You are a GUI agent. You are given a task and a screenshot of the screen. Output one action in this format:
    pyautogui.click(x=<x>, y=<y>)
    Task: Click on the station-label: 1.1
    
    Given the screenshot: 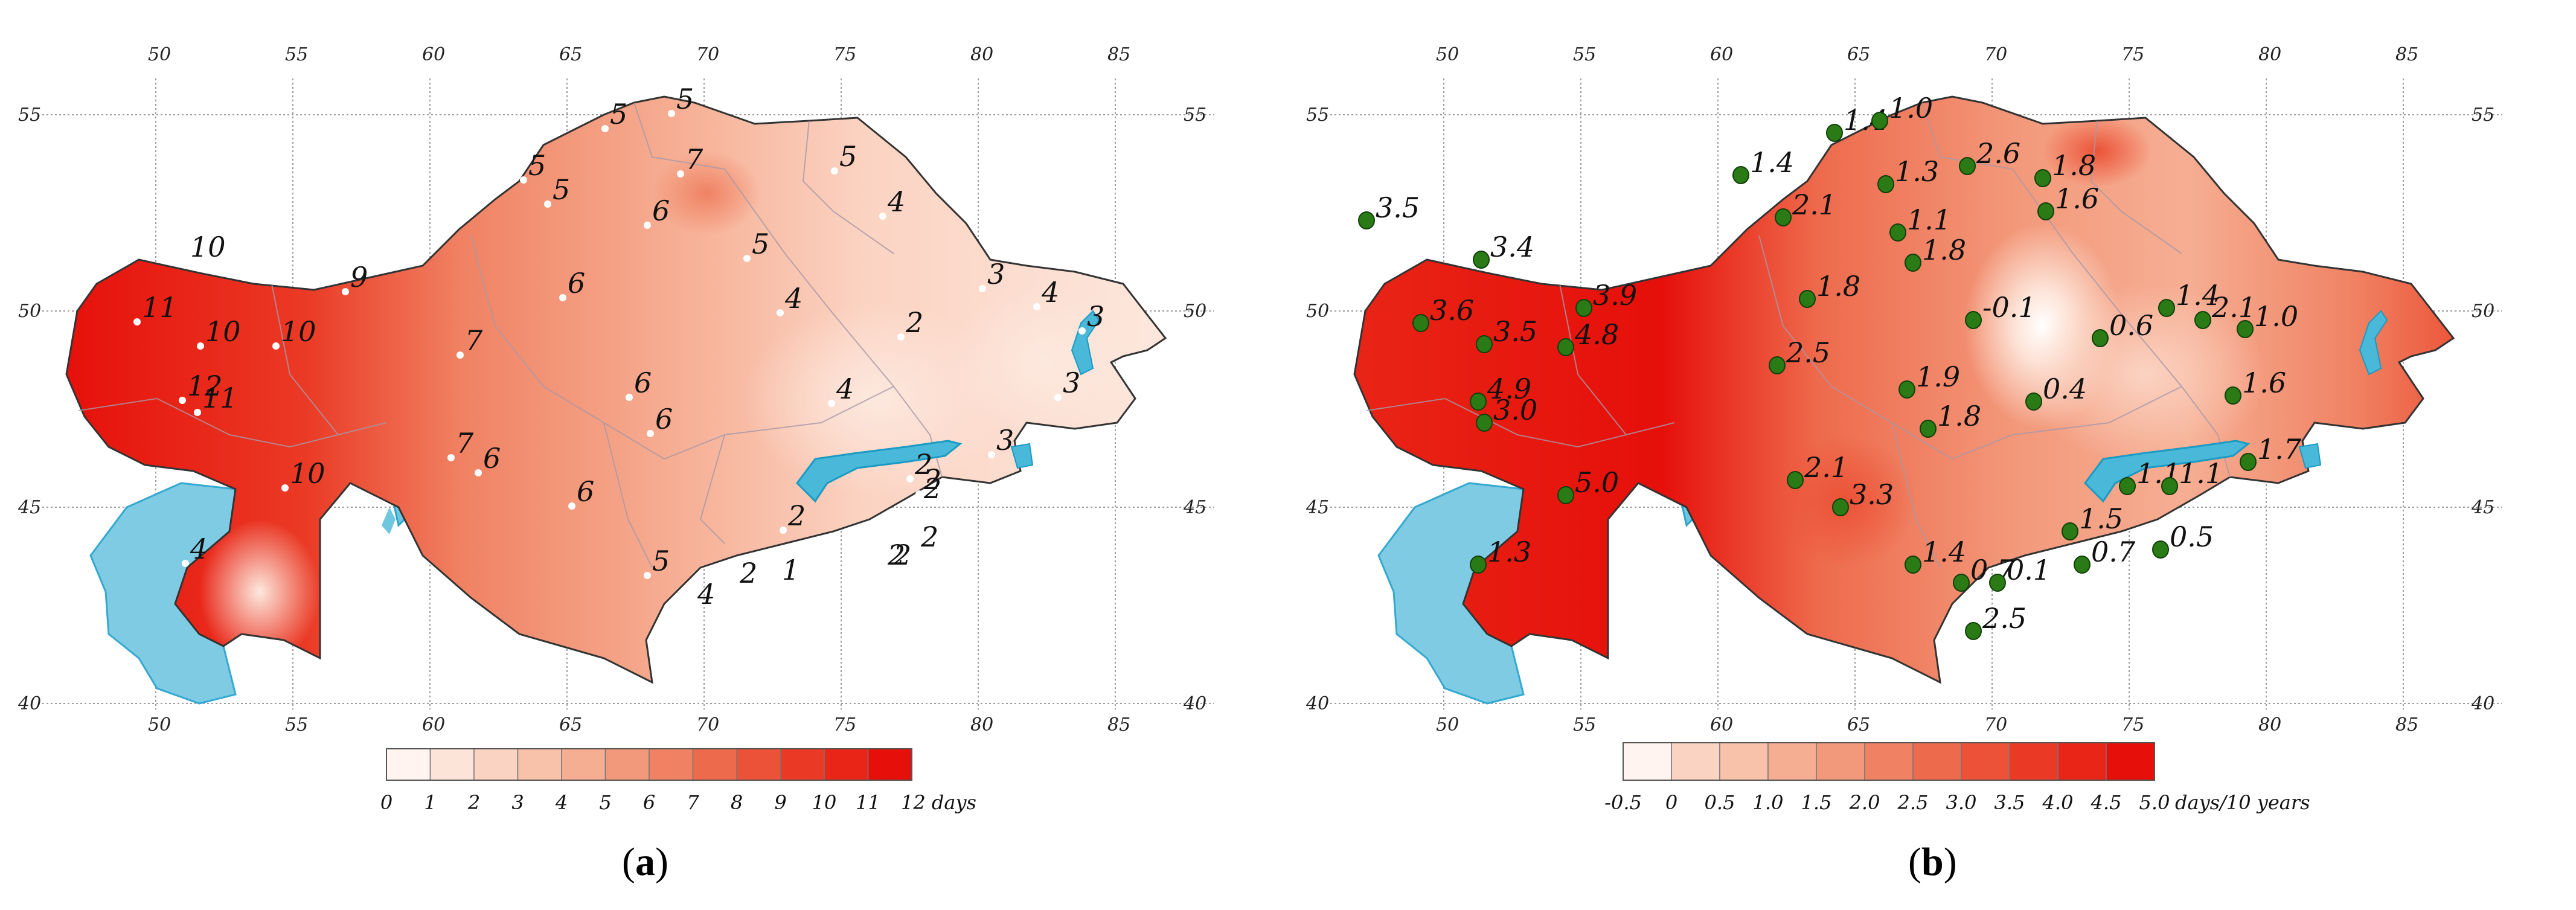 What is the action you would take?
    pyautogui.click(x=1929, y=219)
    